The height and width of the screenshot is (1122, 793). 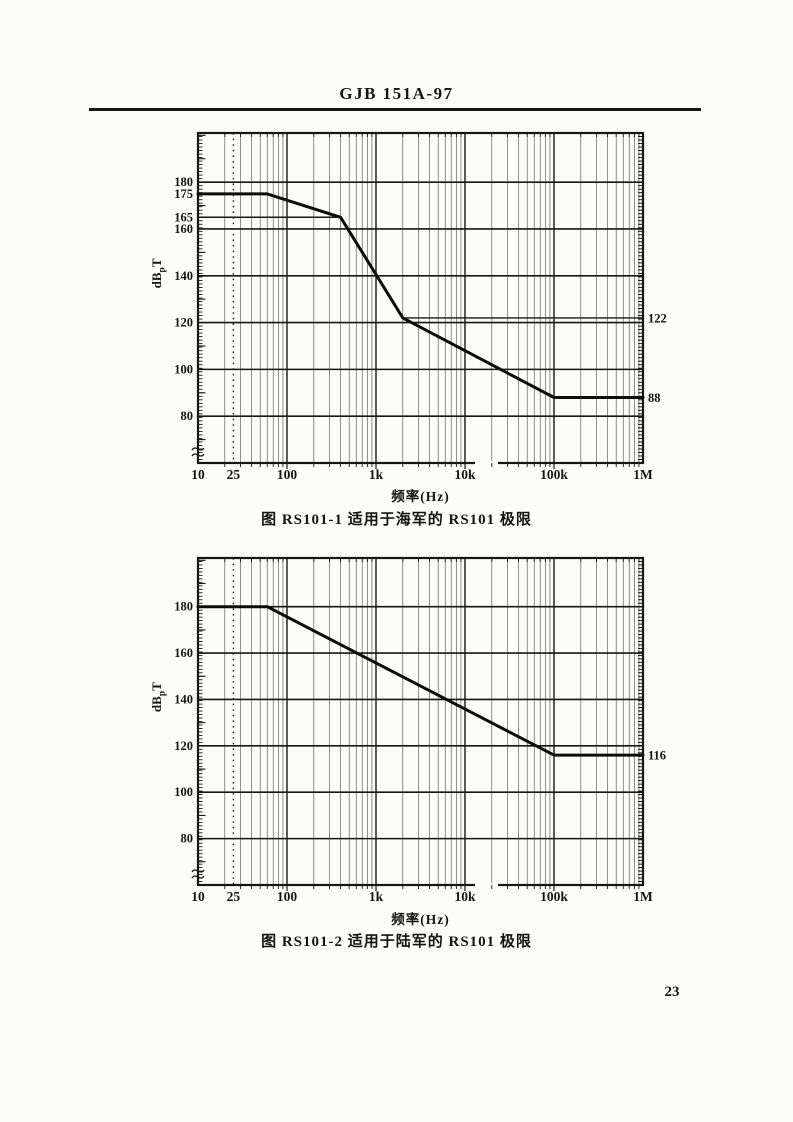 What do you see at coordinates (395, 109) in the screenshot?
I see `header-rule` at bounding box center [395, 109].